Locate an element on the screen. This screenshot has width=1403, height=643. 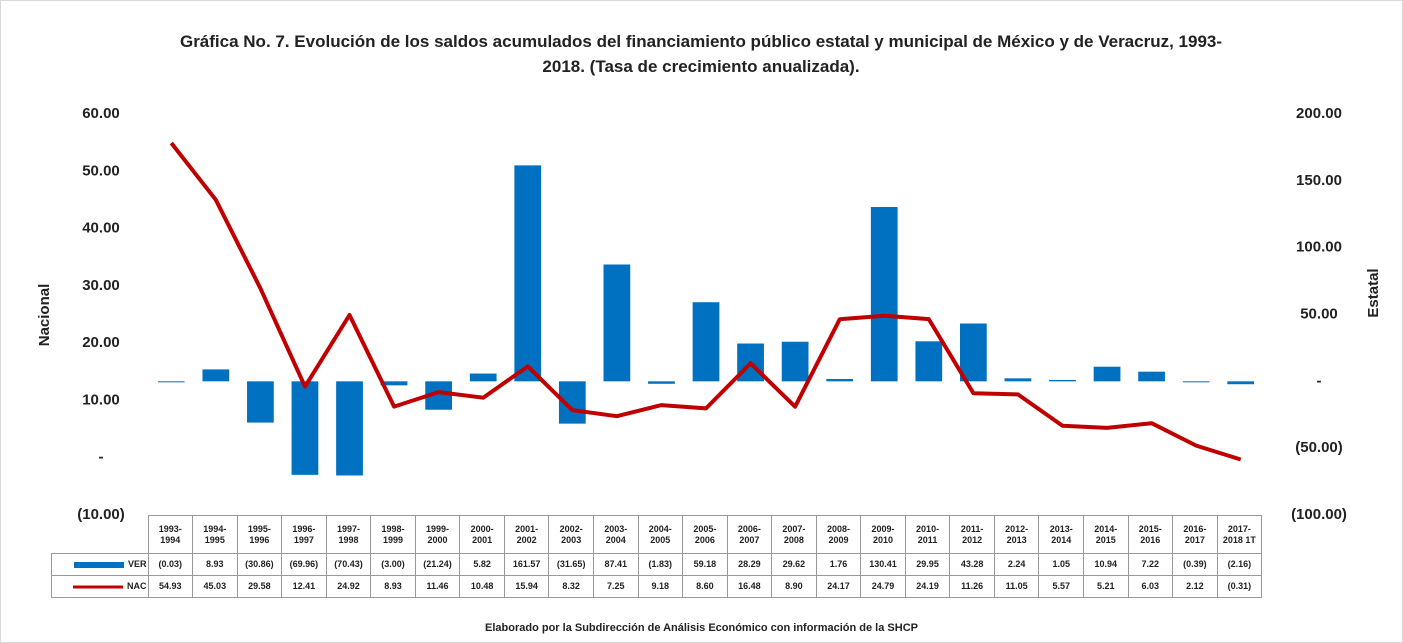
category-label: 1995-1996 is located at coordinates (259, 534).